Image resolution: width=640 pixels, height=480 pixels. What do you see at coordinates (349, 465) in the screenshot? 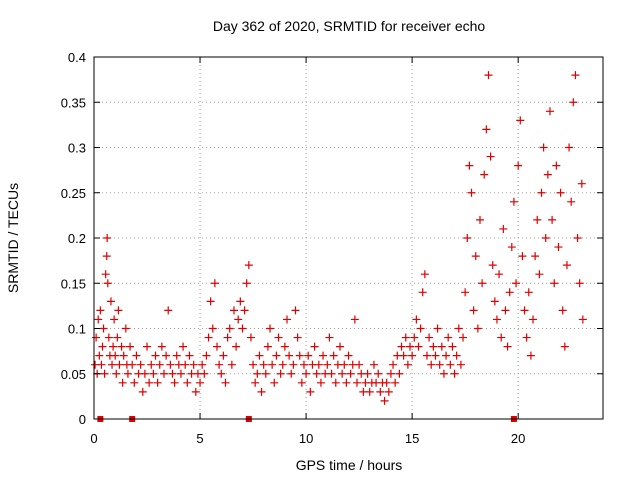
I see `x-axis-label: GPS time / hours` at bounding box center [349, 465].